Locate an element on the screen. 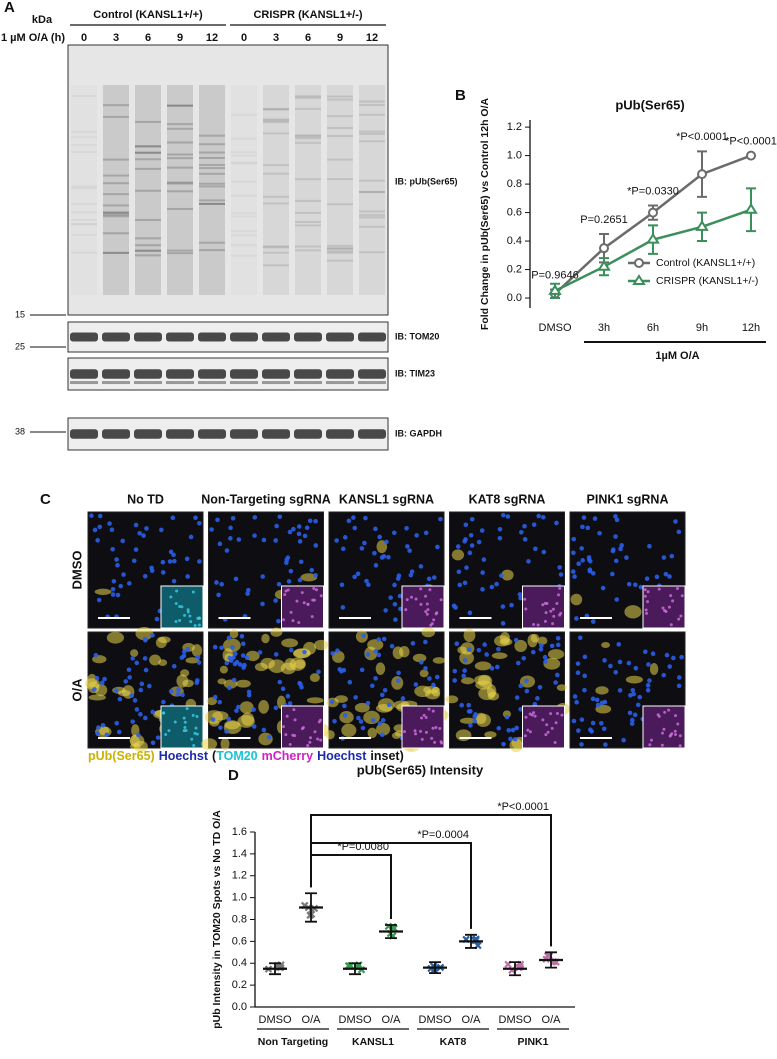  kda-marker: 38 is located at coordinates (20, 431).